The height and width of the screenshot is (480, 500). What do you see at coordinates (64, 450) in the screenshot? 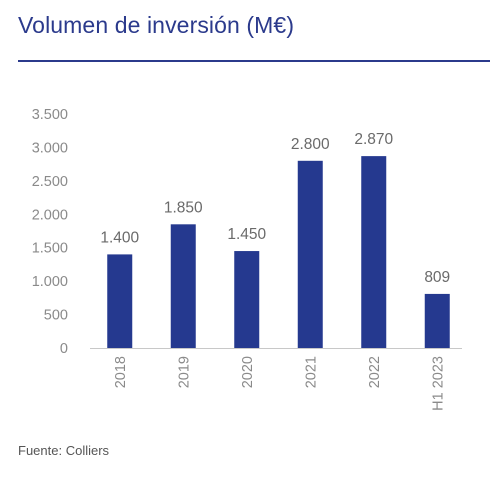
I see `source-note: Fuente: Colliers` at bounding box center [64, 450].